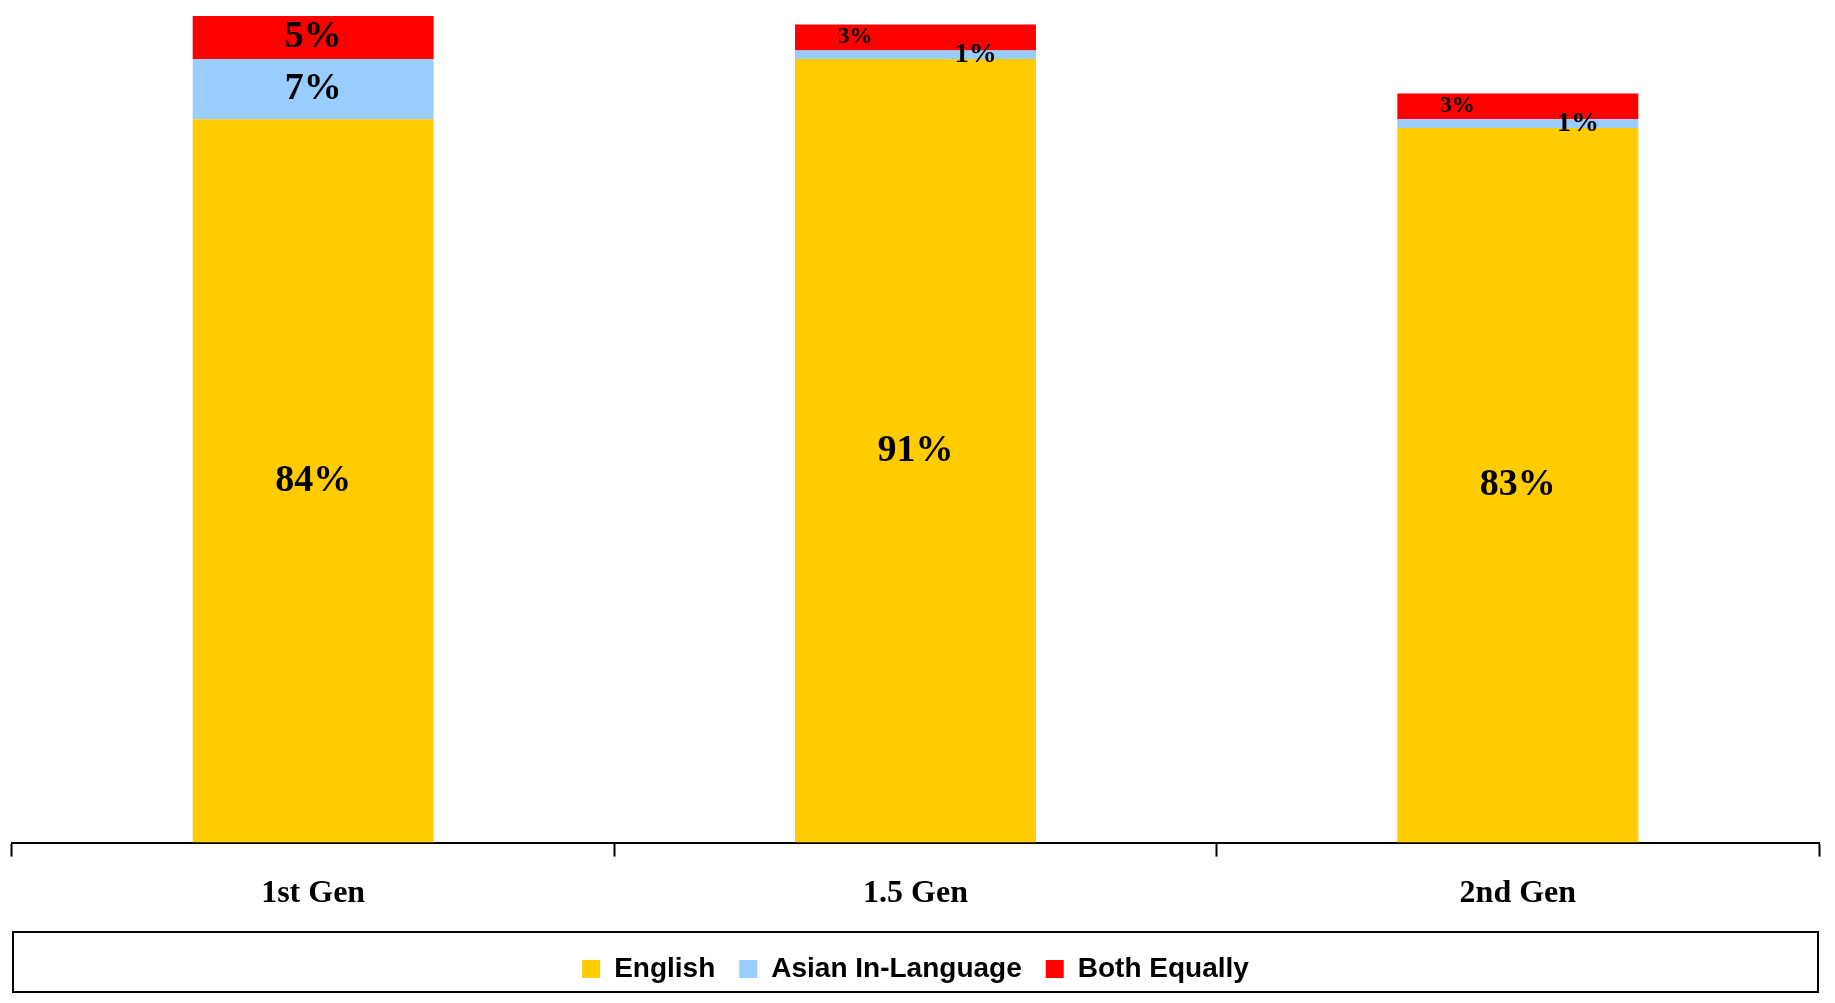 This screenshot has width=1835, height=1003. What do you see at coordinates (915, 447) in the screenshot?
I see `data-label: 91%` at bounding box center [915, 447].